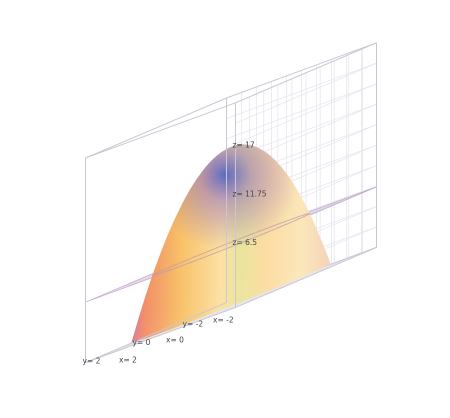 The width and height of the screenshot is (450, 418). I want to click on y-tick-label: y= 2, so click(92, 360).